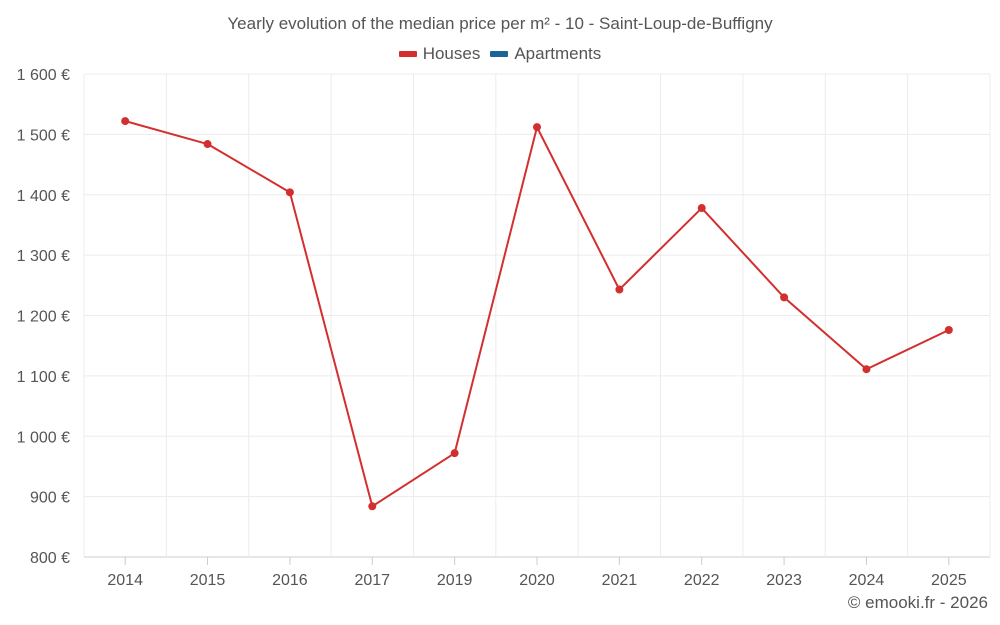  I want to click on x-tick-label: 2016, so click(290, 580).